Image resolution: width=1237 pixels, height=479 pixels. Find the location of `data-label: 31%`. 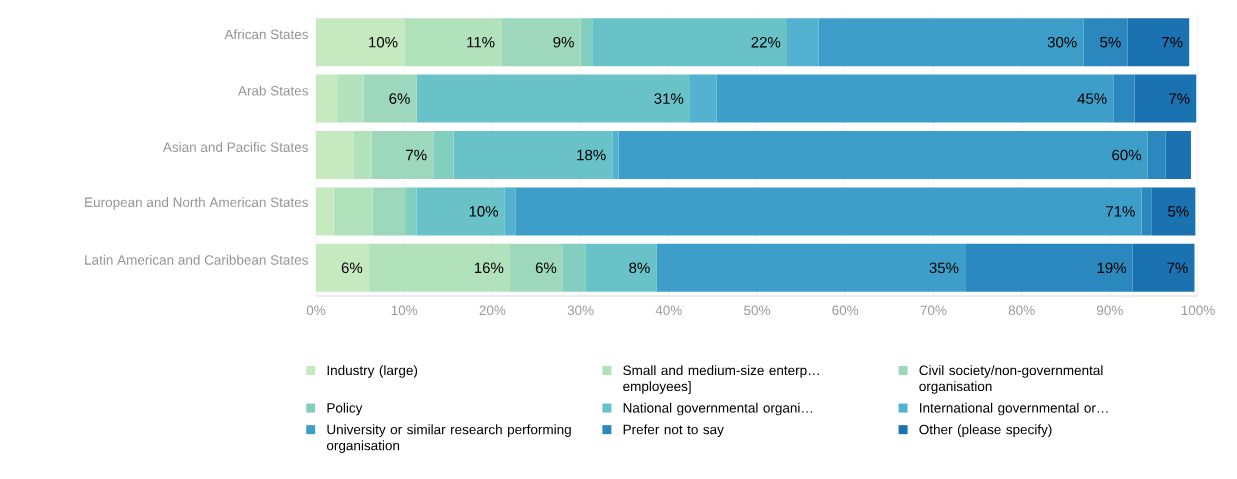

data-label: 31% is located at coordinates (669, 98).